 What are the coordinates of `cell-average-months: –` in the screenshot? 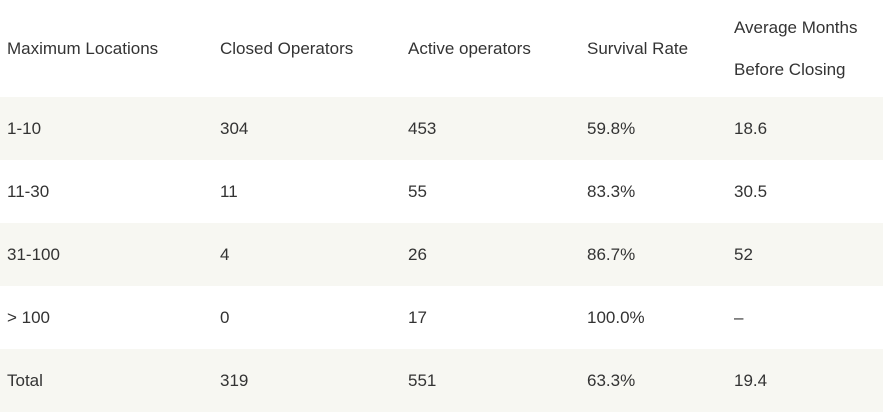 It's located at (739, 317).